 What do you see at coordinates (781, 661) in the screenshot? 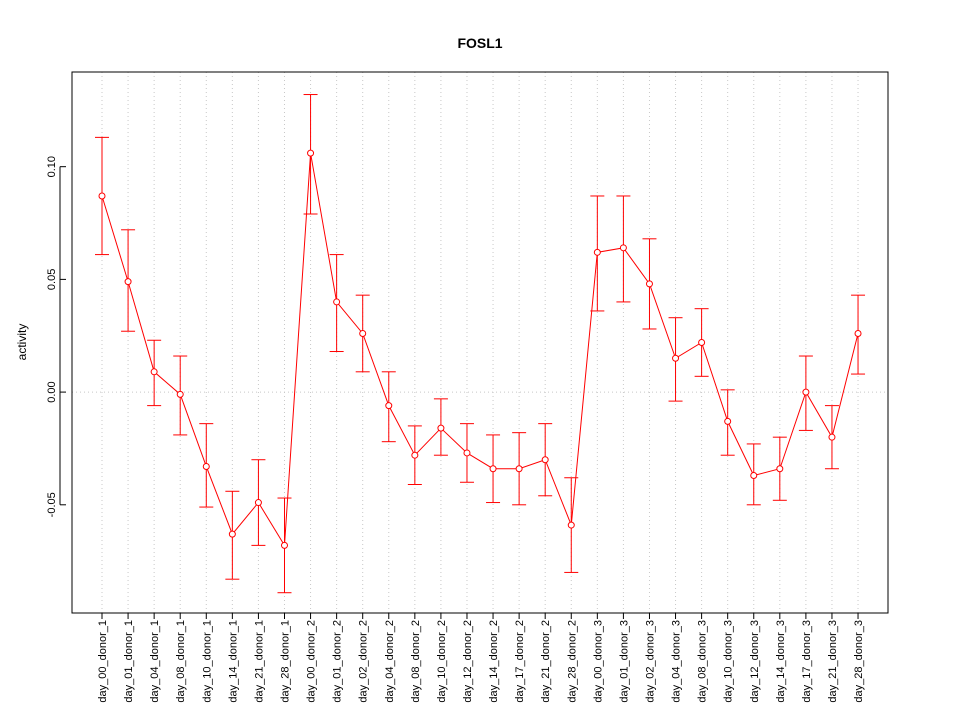
I see `x-tick-label: day_14_donor_3` at bounding box center [781, 661].